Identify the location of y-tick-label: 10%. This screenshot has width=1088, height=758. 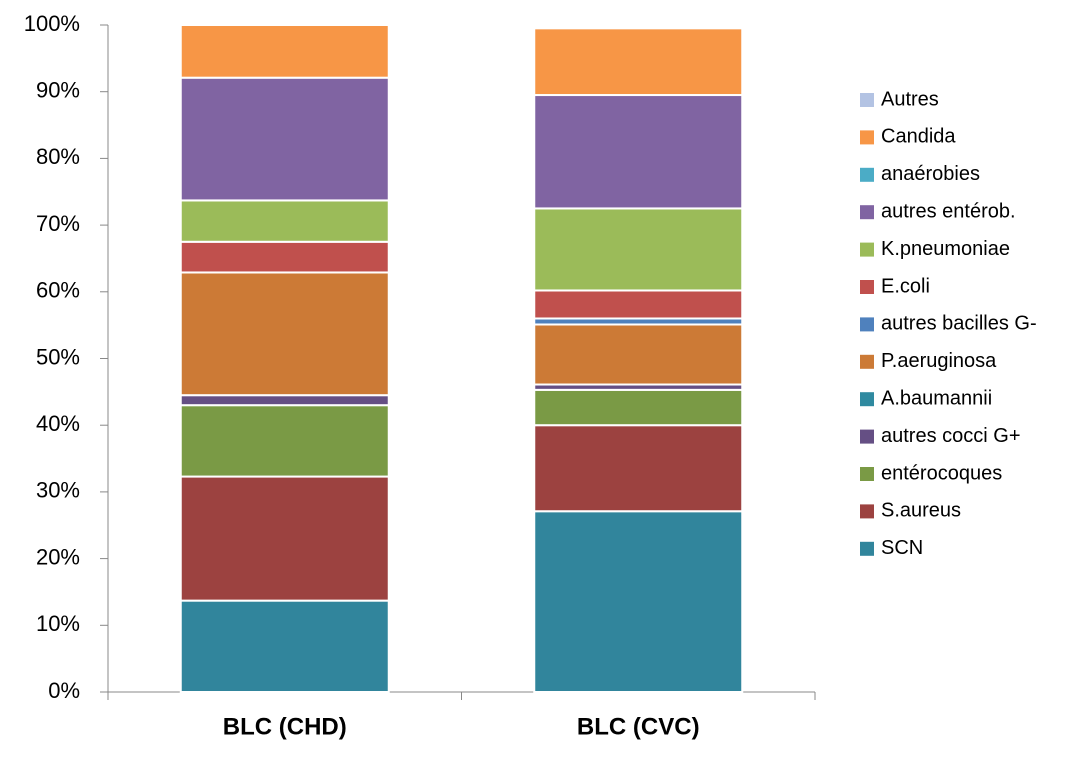
(58, 623).